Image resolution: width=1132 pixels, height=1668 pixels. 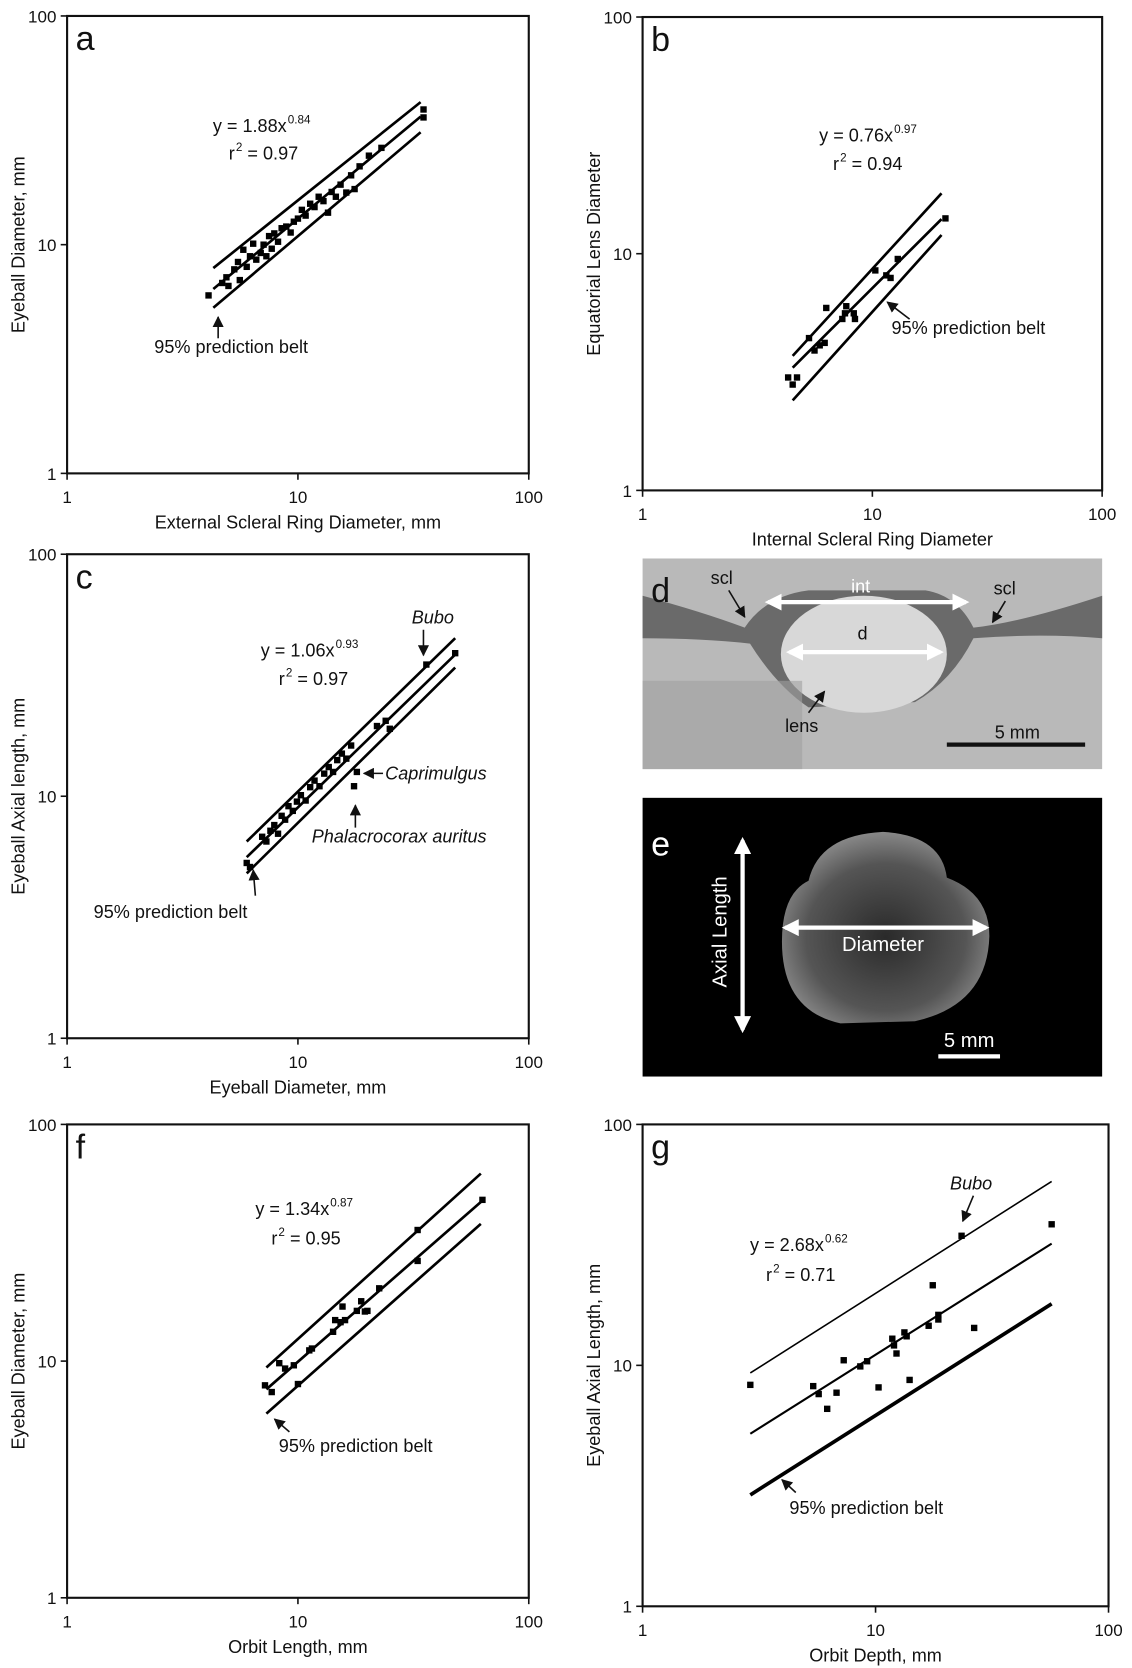 I want to click on panel-letter: g, so click(x=660, y=1147).